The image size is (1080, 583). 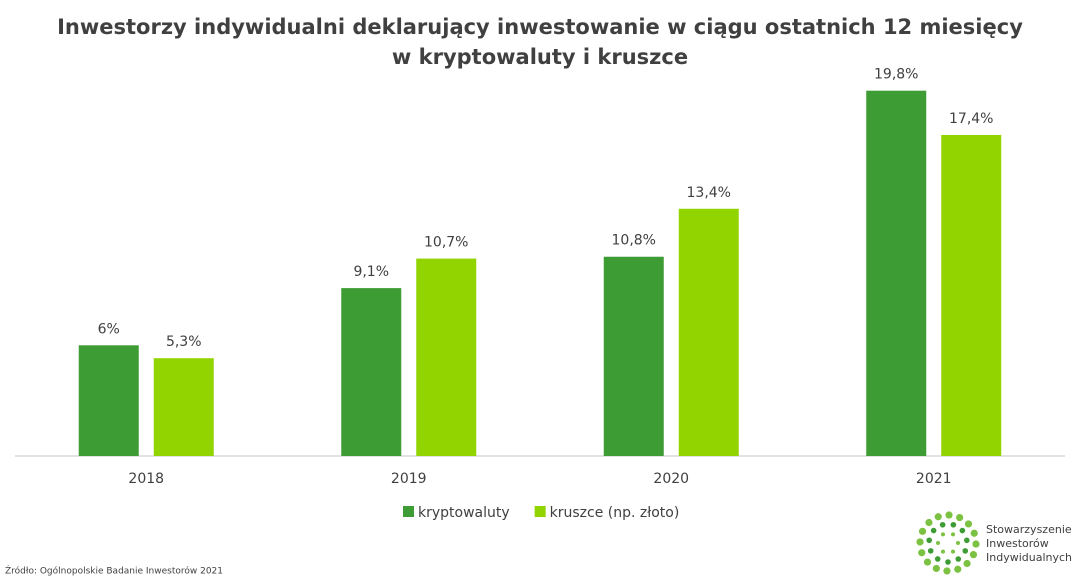 I want to click on legend-label: kryptowaluty, so click(x=464, y=513).